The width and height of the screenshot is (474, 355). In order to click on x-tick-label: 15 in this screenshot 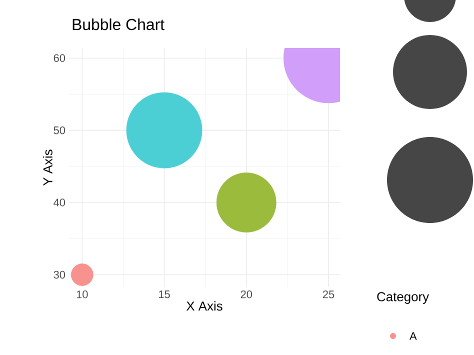, I will do `click(164, 294)`.